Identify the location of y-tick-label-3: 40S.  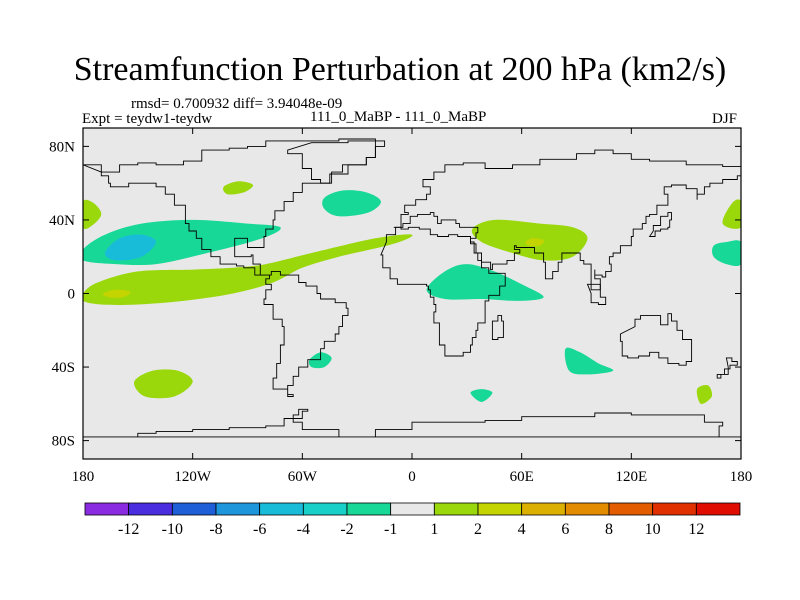
(63, 368).